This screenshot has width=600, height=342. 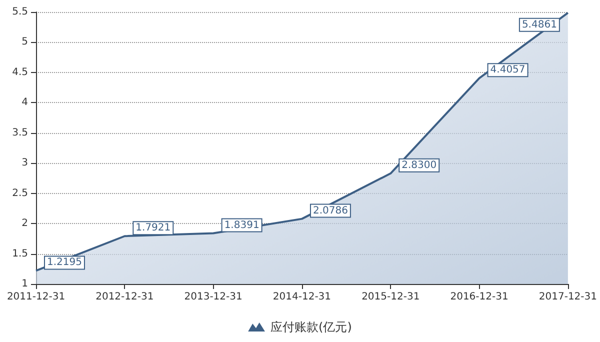 I want to click on text: 5.4861, so click(x=539, y=24).